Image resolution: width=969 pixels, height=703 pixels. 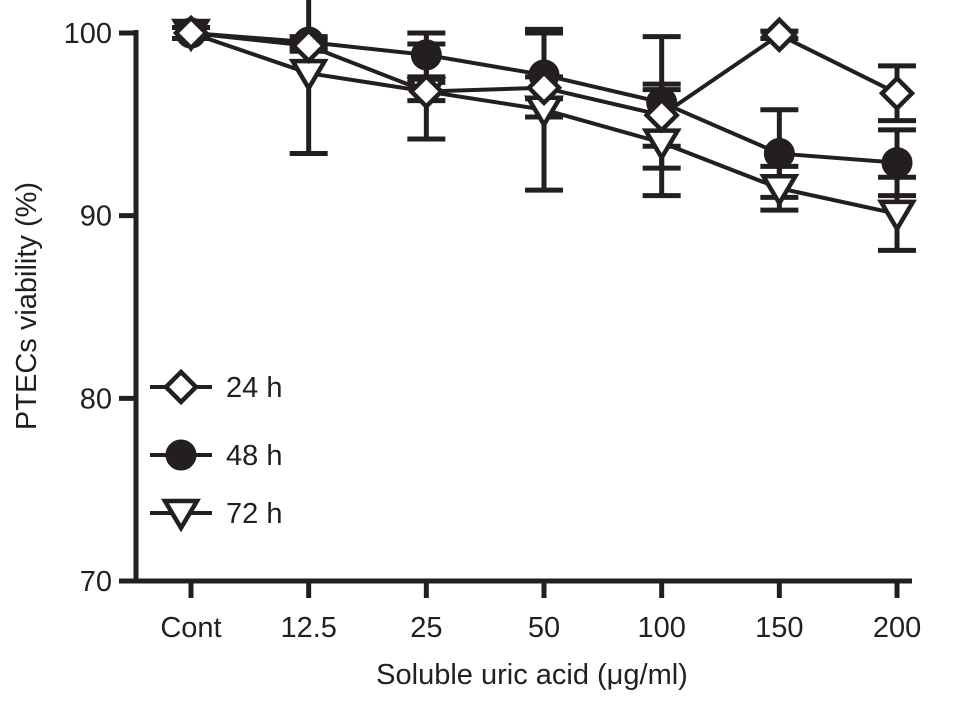 What do you see at coordinates (254, 514) in the screenshot?
I see `legend-label: 72 h` at bounding box center [254, 514].